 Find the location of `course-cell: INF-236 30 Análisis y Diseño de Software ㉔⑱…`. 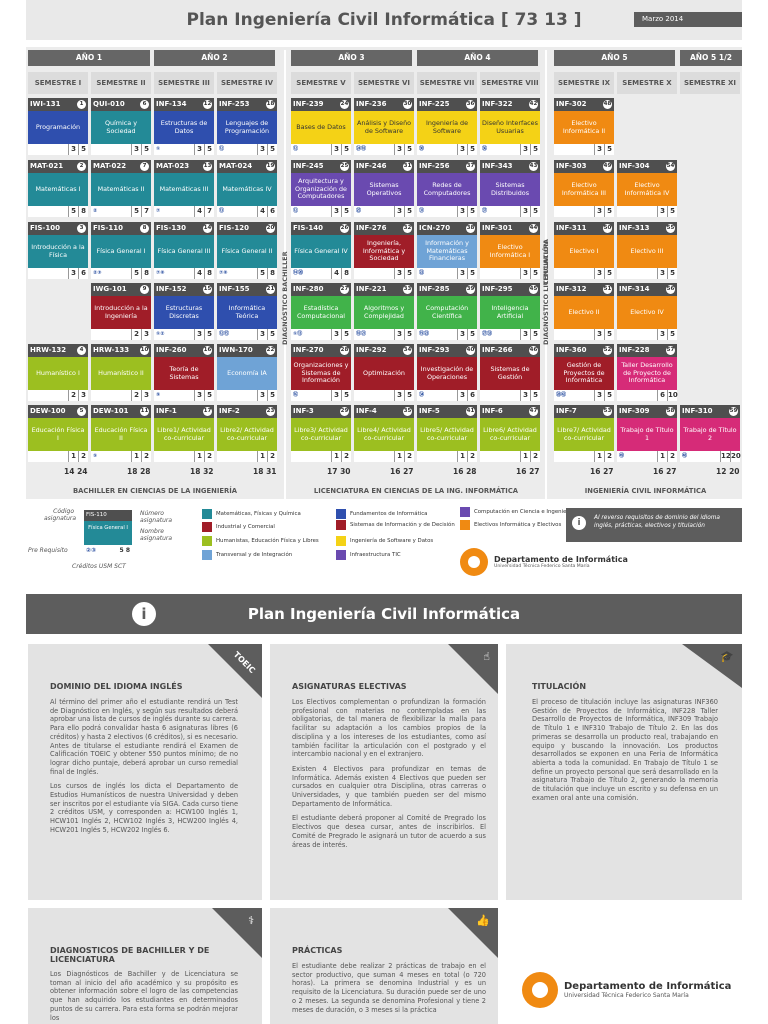

course-cell: INF-236 30 Análisis y Diseño de Software ㉔⑱… is located at coordinates (384, 126).